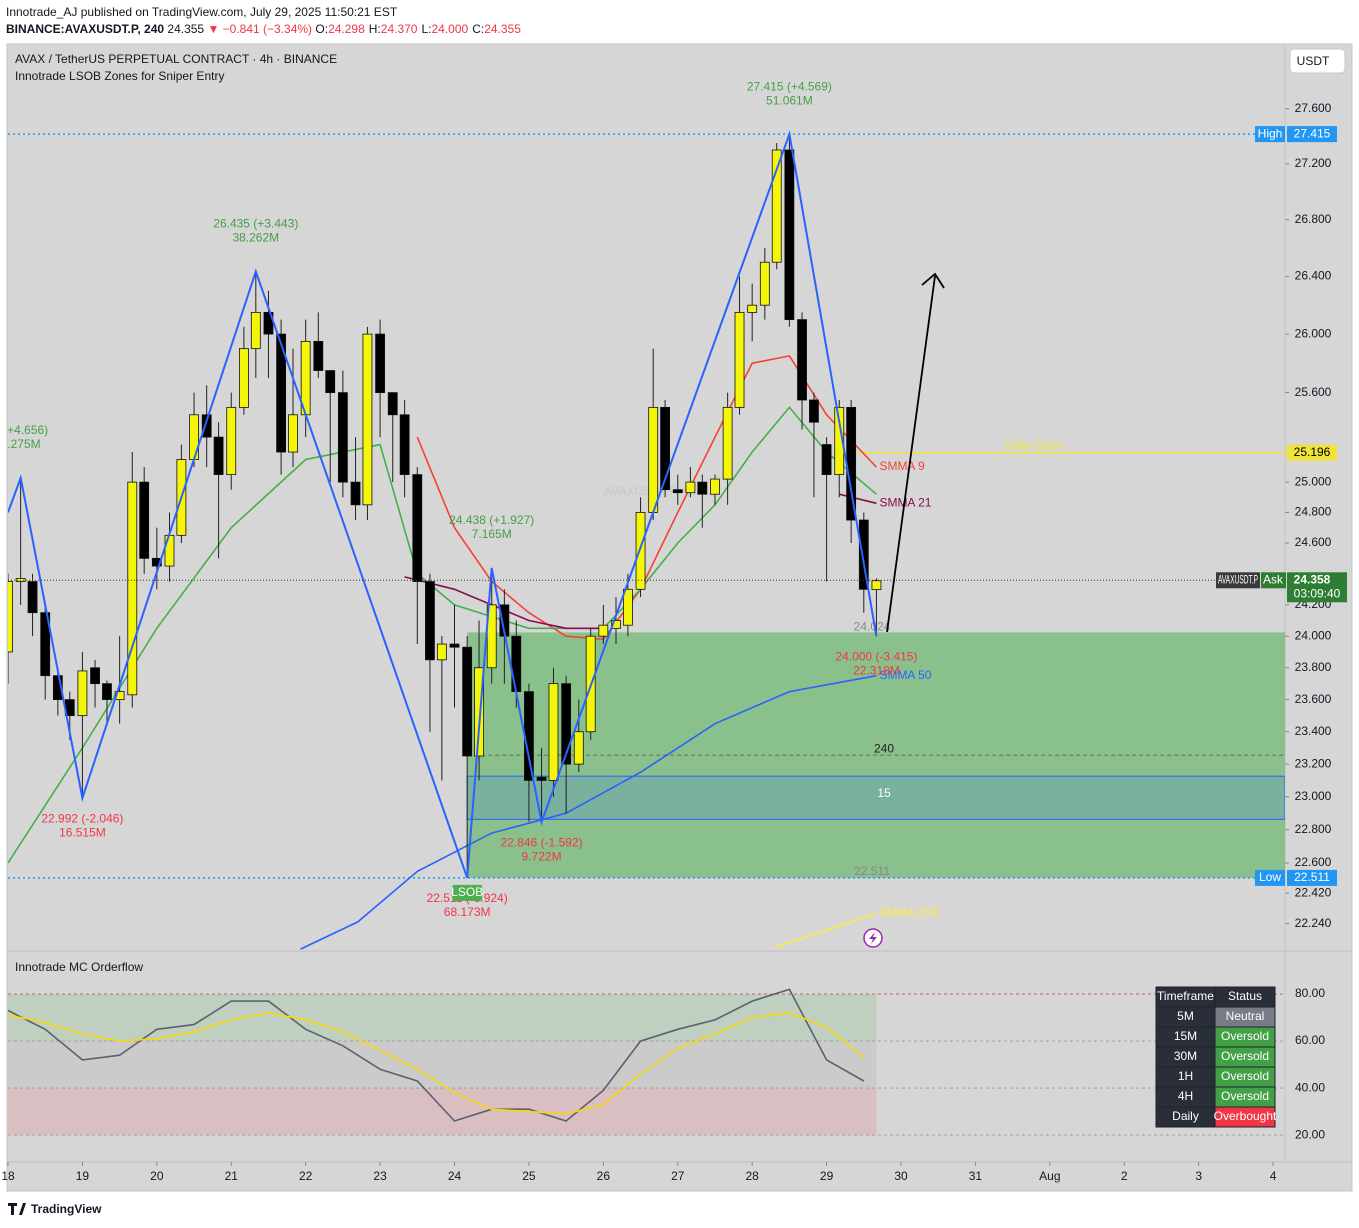 The width and height of the screenshot is (1359, 1228). What do you see at coordinates (1313, 542) in the screenshot?
I see `y-tick-label: 24.600` at bounding box center [1313, 542].